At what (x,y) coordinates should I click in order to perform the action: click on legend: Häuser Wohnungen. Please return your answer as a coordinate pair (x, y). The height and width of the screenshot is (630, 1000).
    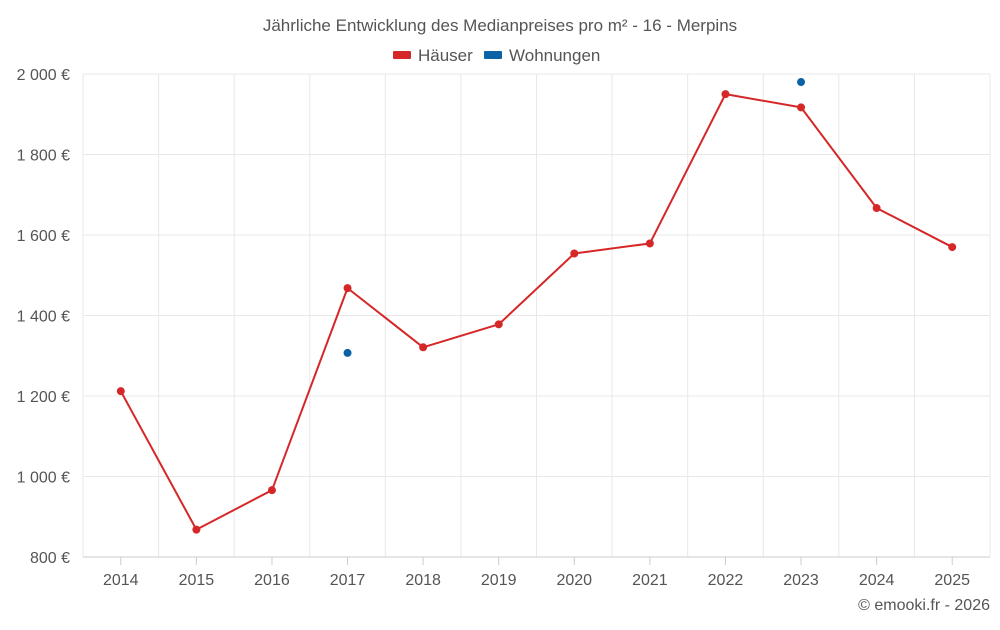
    Looking at the image, I should click on (496, 55).